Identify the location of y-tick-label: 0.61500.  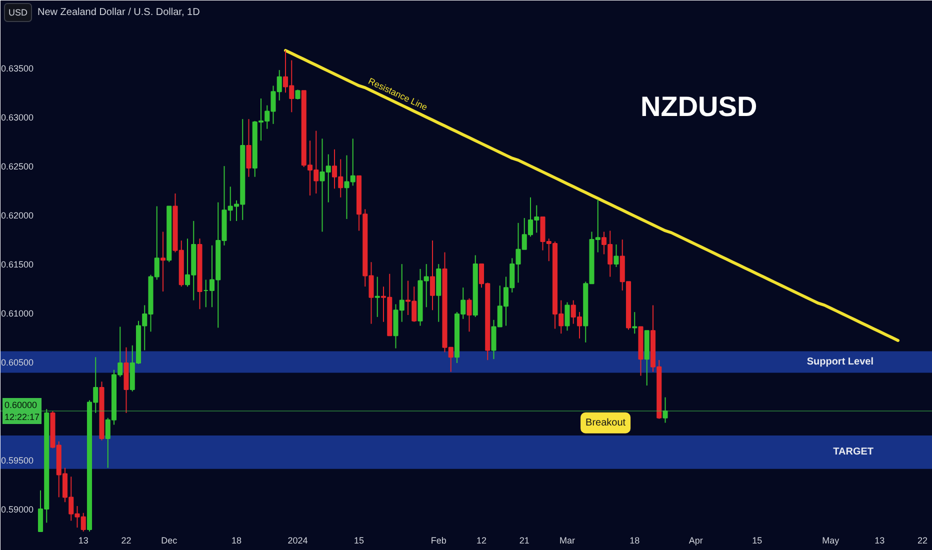
(17, 265).